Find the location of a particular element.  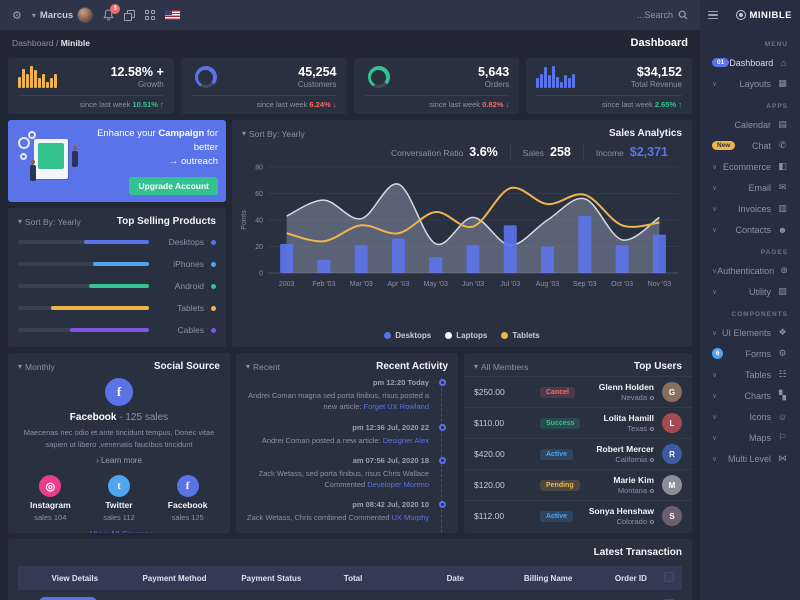

sidebar-item-chat: New Chat ✆ is located at coordinates (750, 145).